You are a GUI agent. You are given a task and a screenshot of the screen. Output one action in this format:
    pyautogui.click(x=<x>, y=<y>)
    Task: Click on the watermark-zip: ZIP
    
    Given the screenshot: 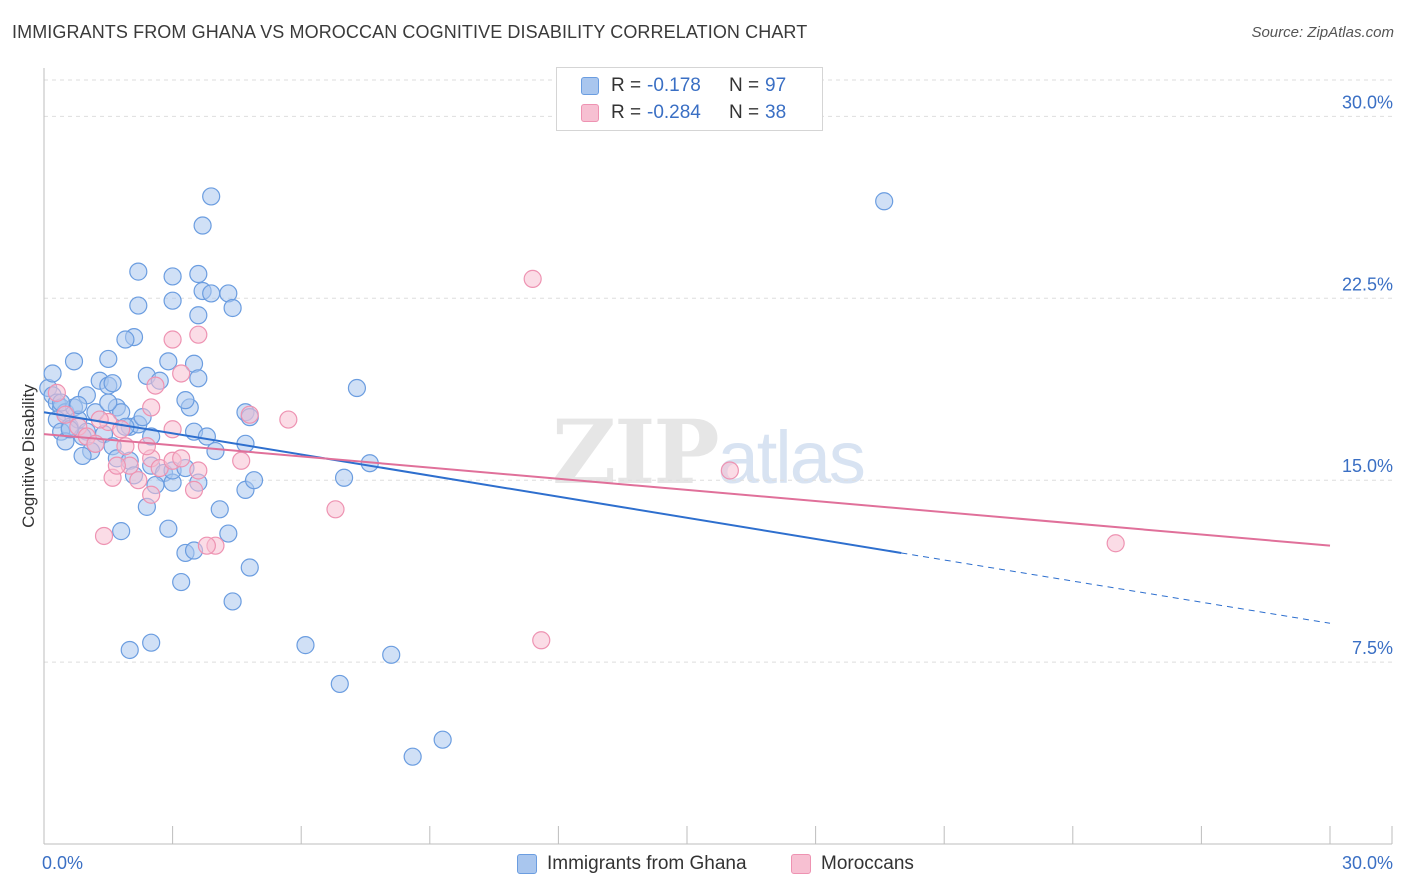 What is the action you would take?
    pyautogui.click(x=636, y=452)
    